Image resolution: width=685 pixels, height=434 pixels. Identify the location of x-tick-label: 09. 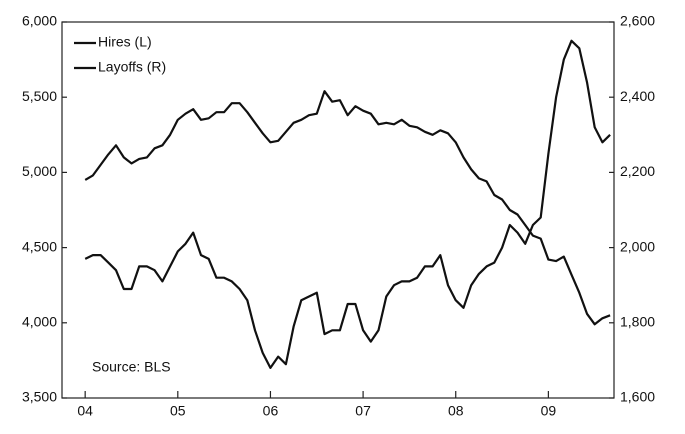
(549, 411).